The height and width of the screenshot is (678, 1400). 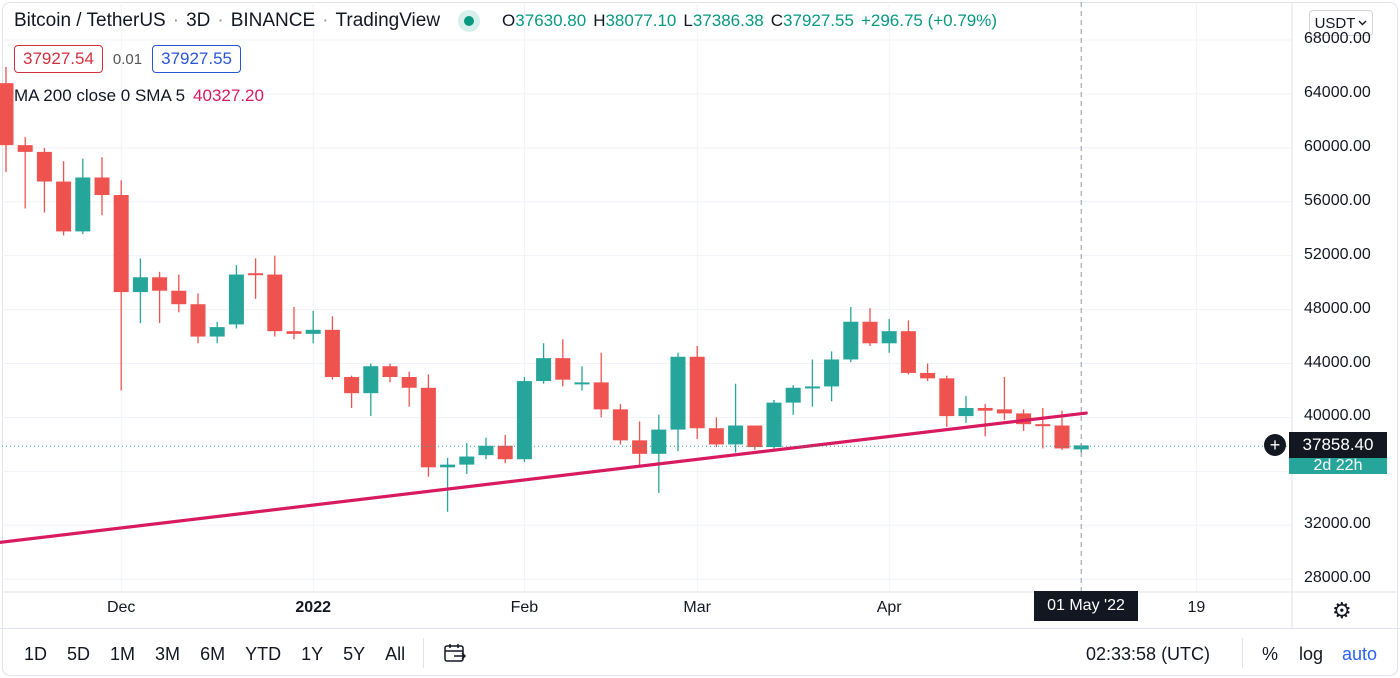 I want to click on add-alert-icon: +, so click(x=1275, y=445).